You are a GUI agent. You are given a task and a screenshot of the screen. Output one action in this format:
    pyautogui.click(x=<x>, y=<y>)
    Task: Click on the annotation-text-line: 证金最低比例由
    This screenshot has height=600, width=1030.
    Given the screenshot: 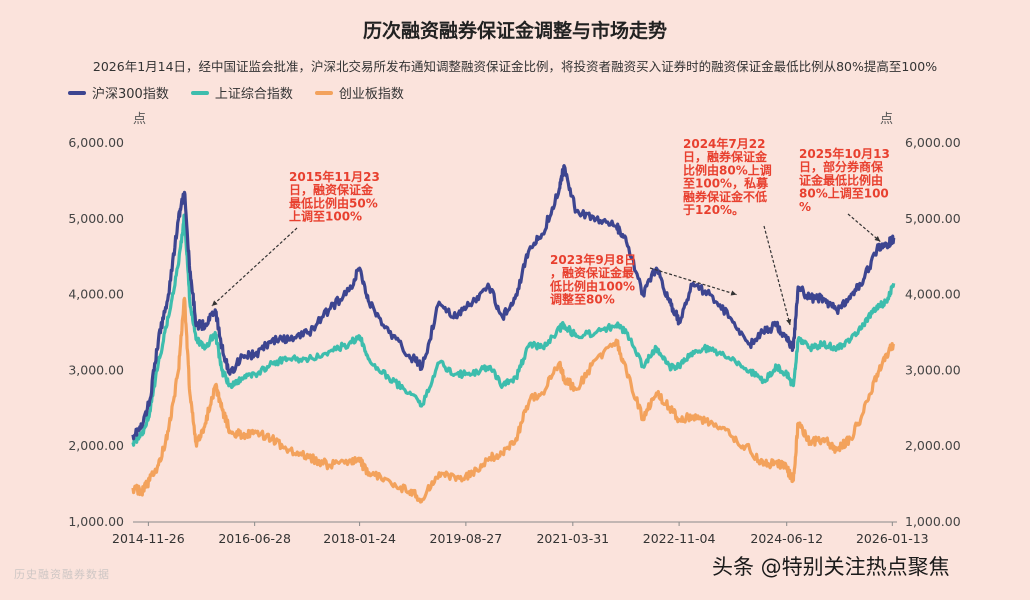 What is the action you would take?
    pyautogui.click(x=841, y=179)
    